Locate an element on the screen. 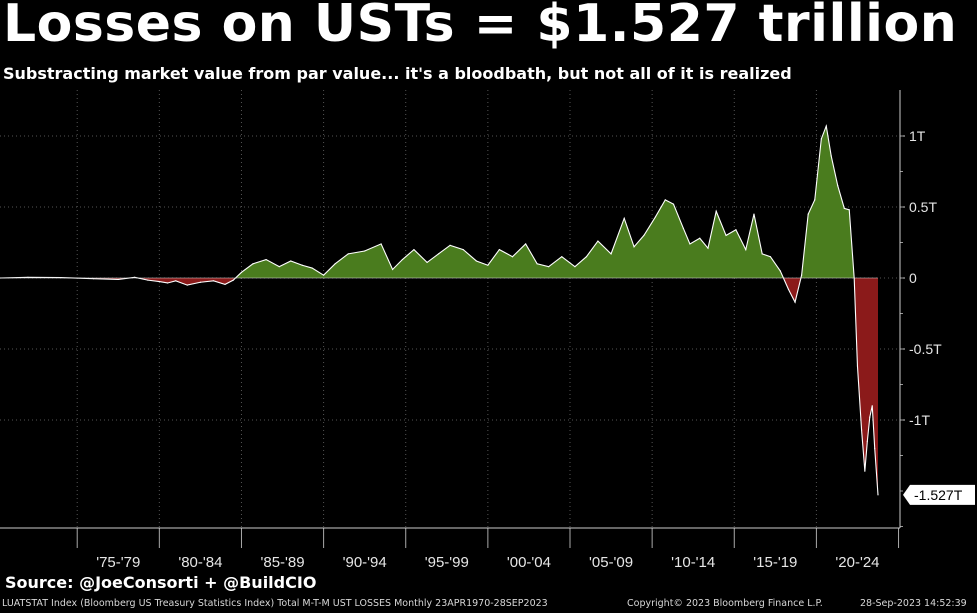  x-tick-label: '10-'14 is located at coordinates (693, 562).